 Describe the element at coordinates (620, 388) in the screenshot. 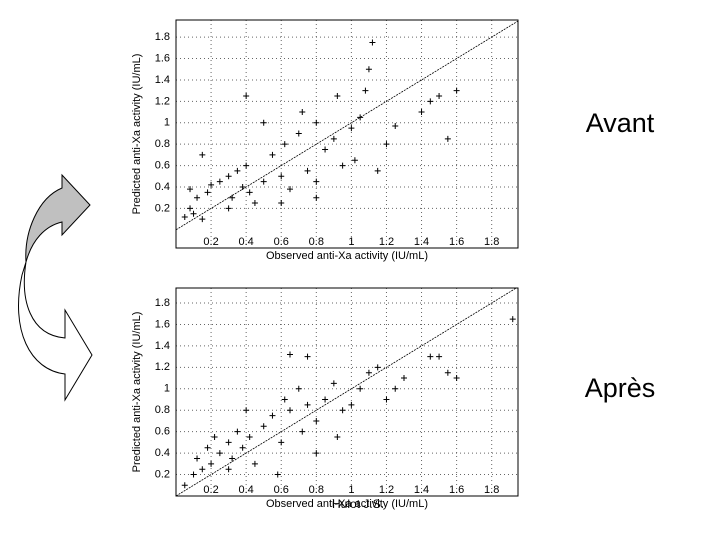

I see `annotation: Après` at that location.